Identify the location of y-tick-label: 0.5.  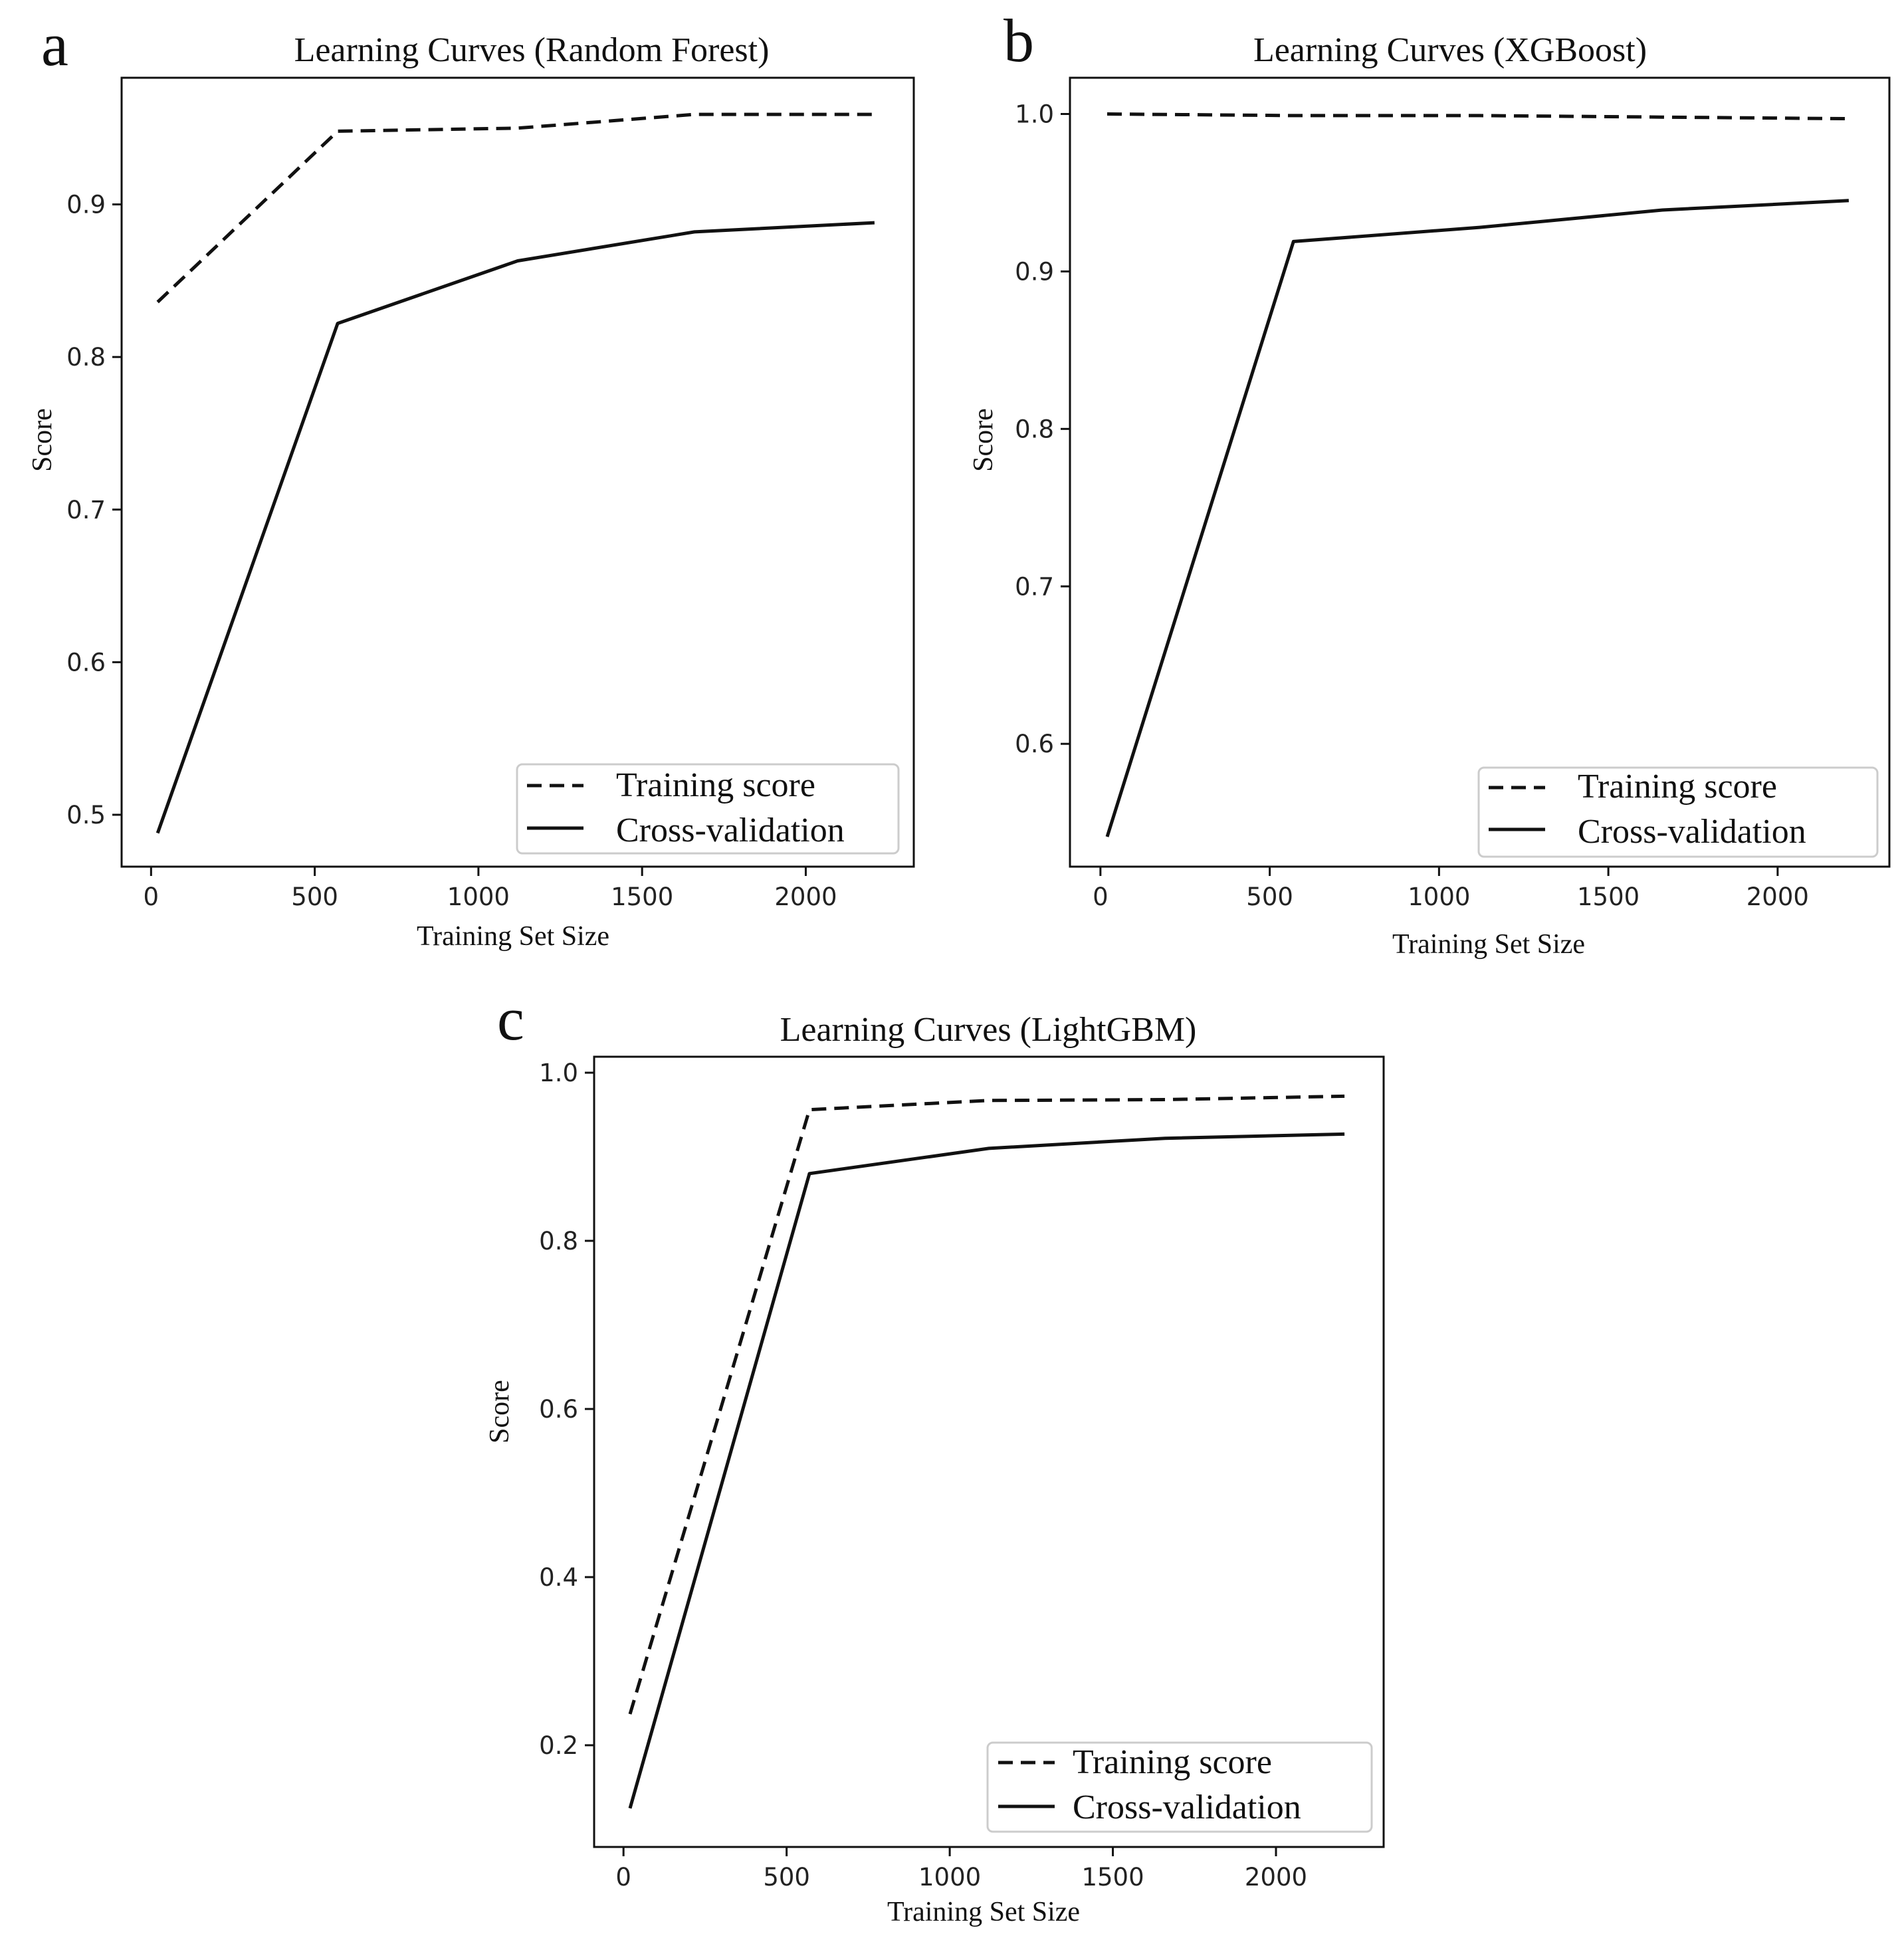
(86, 815).